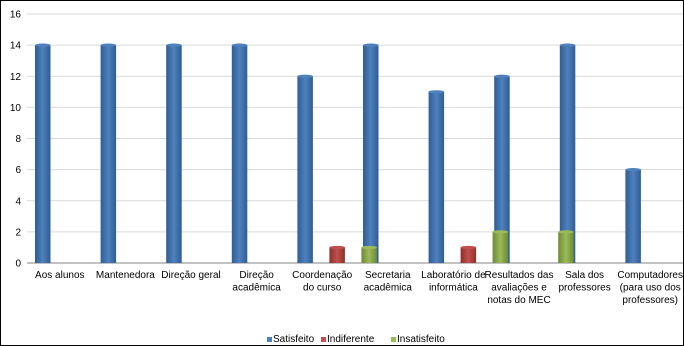 This screenshot has width=684, height=346. What do you see at coordinates (518, 300) in the screenshot?
I see `category-label-line: notas do MEC` at bounding box center [518, 300].